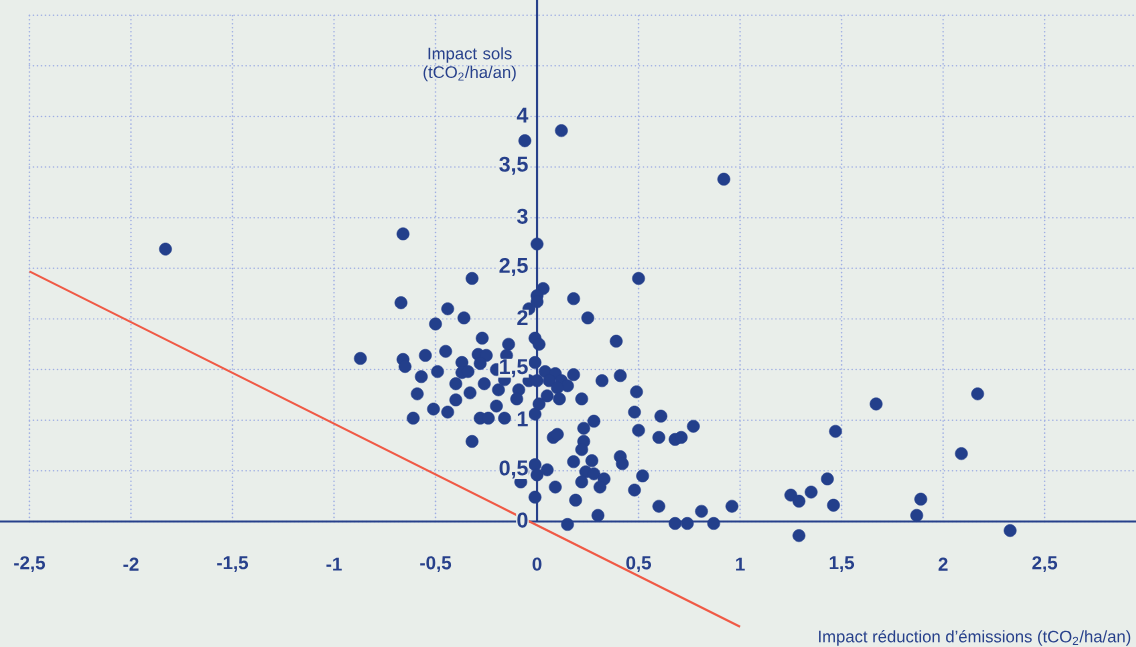 The width and height of the screenshot is (1136, 647). What do you see at coordinates (943, 564) in the screenshot?
I see `x-tick-label: 2` at bounding box center [943, 564].